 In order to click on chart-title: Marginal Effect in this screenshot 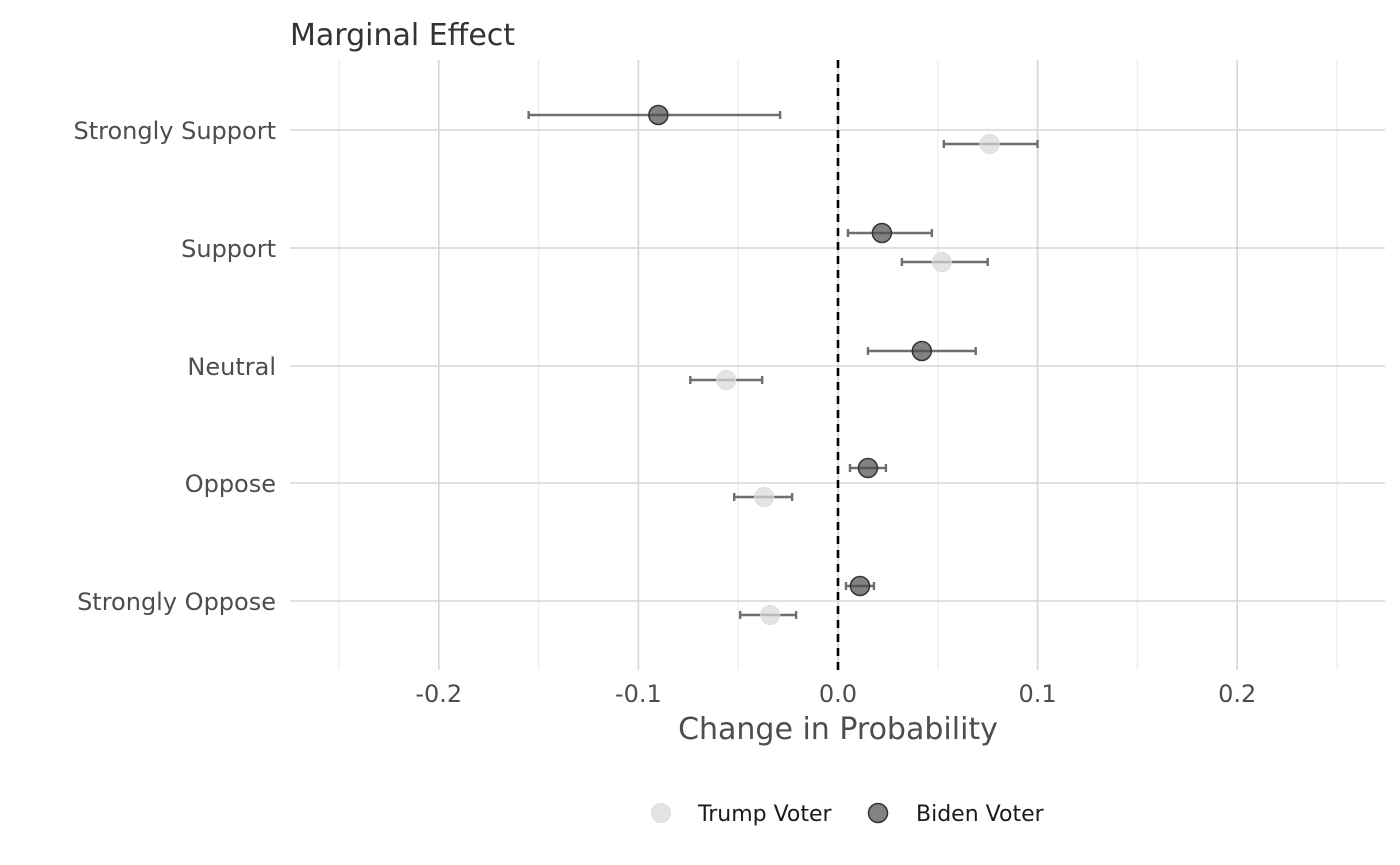, I will do `click(402, 35)`.